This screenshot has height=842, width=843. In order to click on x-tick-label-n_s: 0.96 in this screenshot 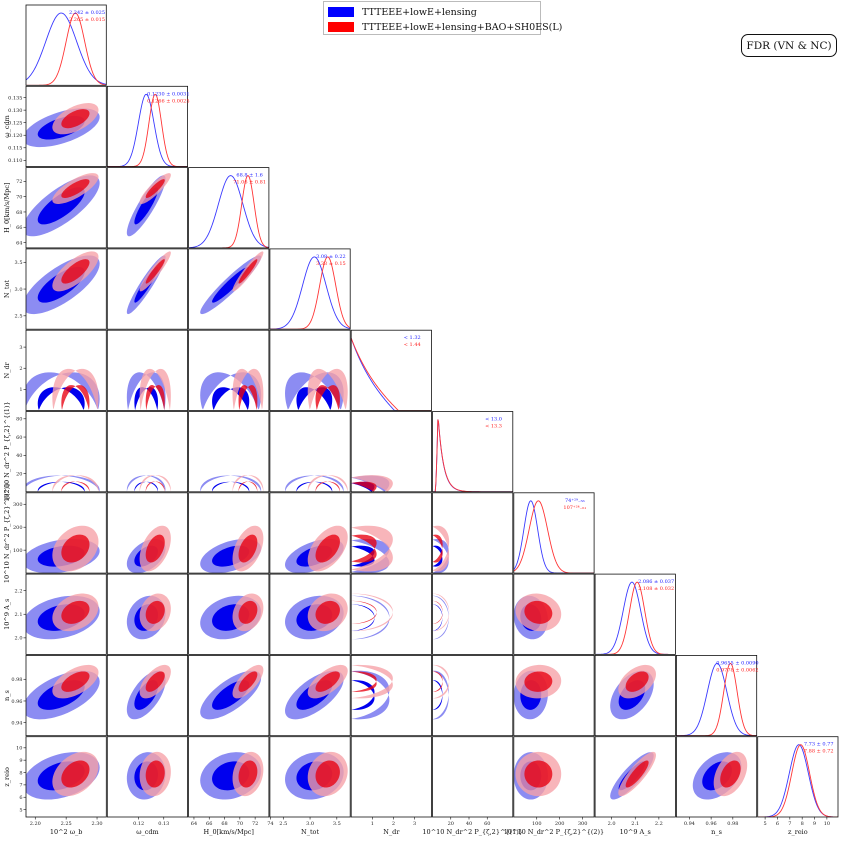, I will do `click(711, 824)`.